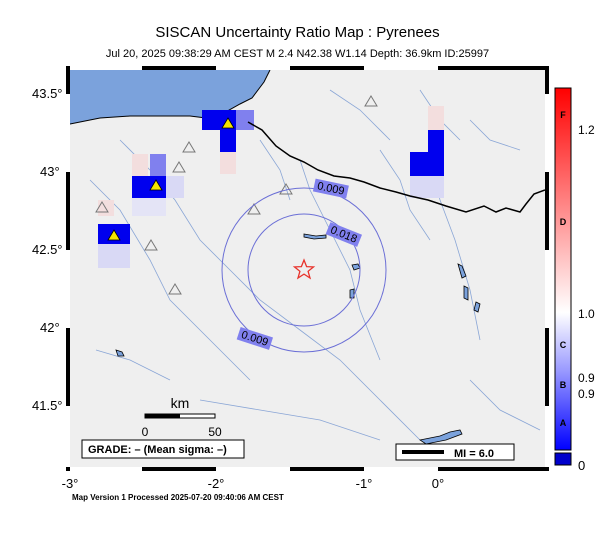 This screenshot has height=539, width=595. I want to click on contour-label: 0.009, so click(330, 188).